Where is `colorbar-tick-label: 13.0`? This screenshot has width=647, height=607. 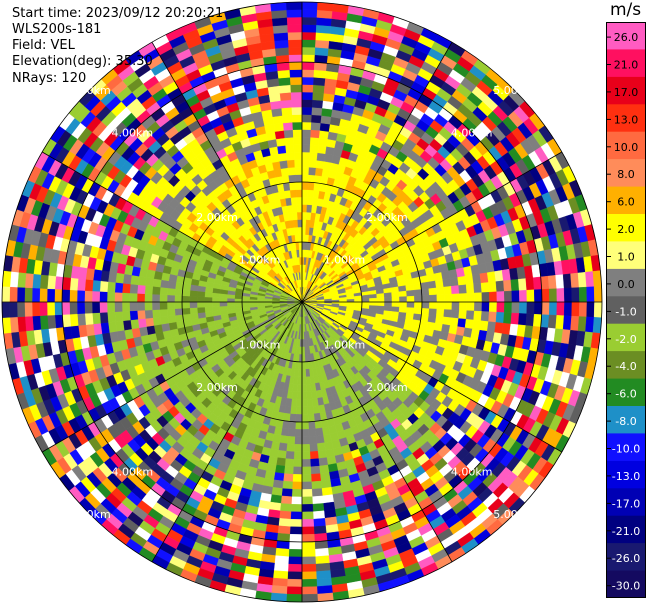 colorbar-tick-label: 13.0 is located at coordinates (626, 119).